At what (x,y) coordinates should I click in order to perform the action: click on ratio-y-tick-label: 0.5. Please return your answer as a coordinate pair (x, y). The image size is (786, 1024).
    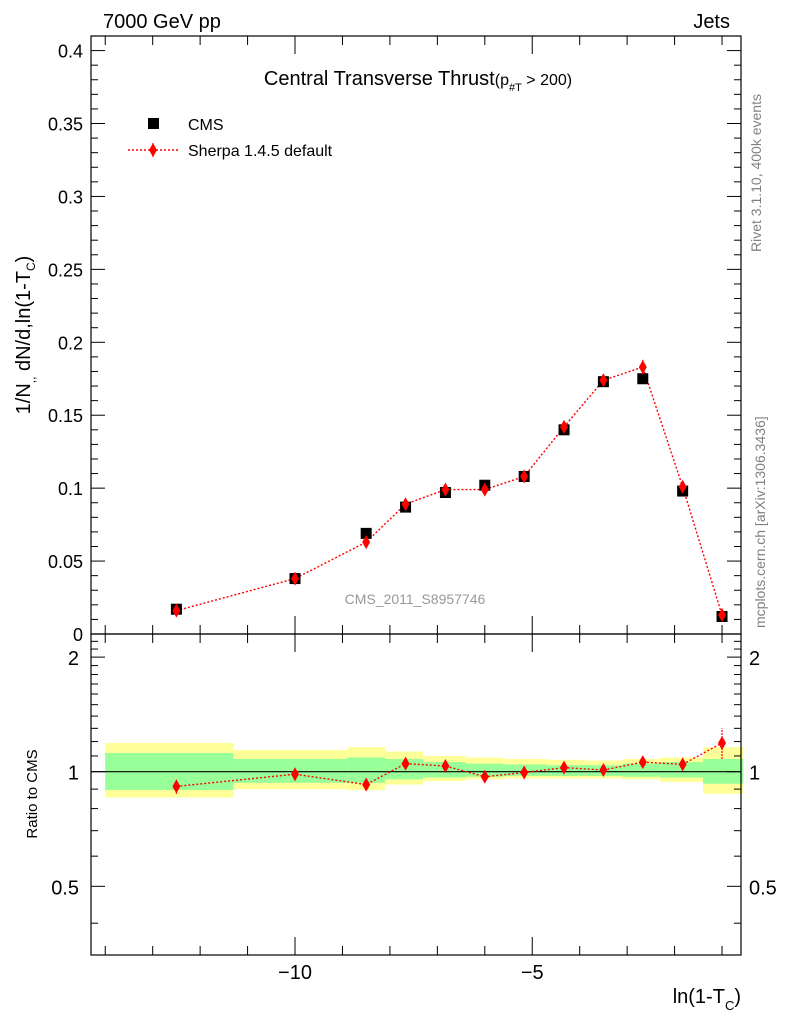
    Looking at the image, I should click on (65, 888).